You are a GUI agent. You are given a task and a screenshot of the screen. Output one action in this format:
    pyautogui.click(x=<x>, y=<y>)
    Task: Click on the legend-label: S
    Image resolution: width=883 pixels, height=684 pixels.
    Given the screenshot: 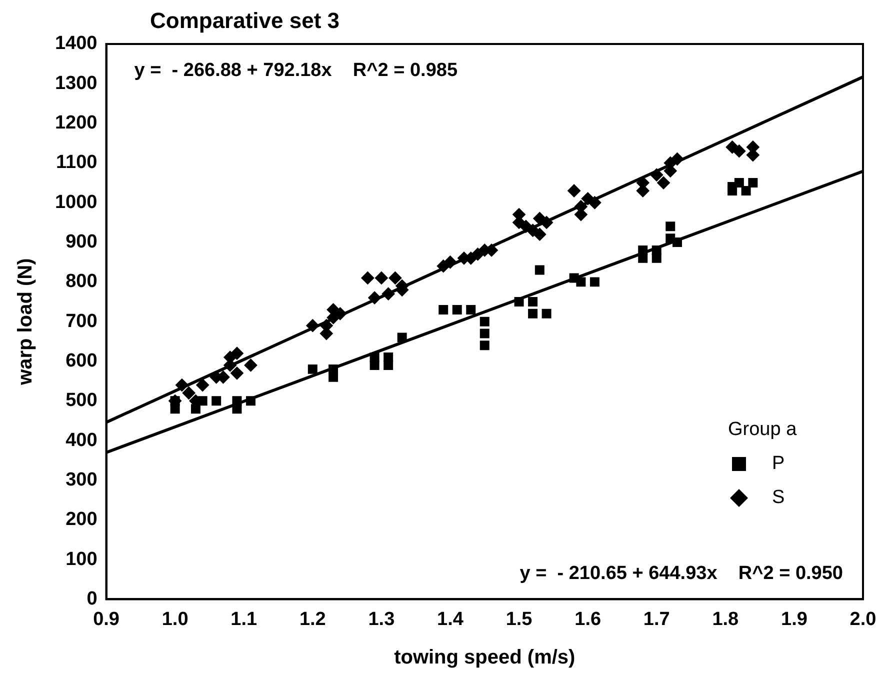 What is the action you would take?
    pyautogui.click(x=778, y=498)
    